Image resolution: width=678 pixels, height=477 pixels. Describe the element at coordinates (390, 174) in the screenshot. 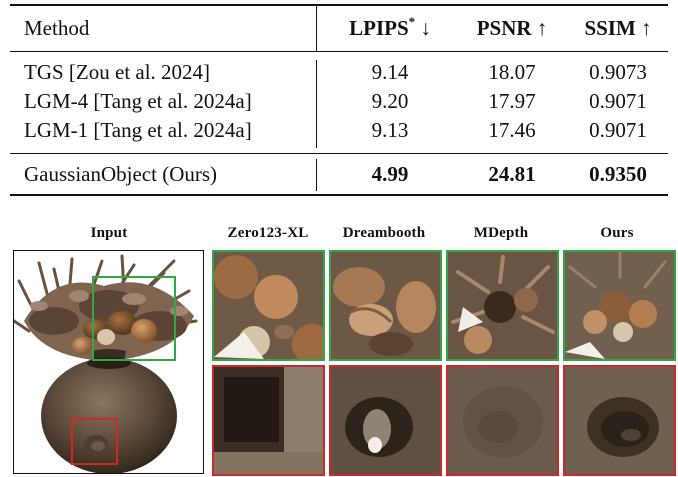

I see `row-ours-lpips: 4.99` at that location.